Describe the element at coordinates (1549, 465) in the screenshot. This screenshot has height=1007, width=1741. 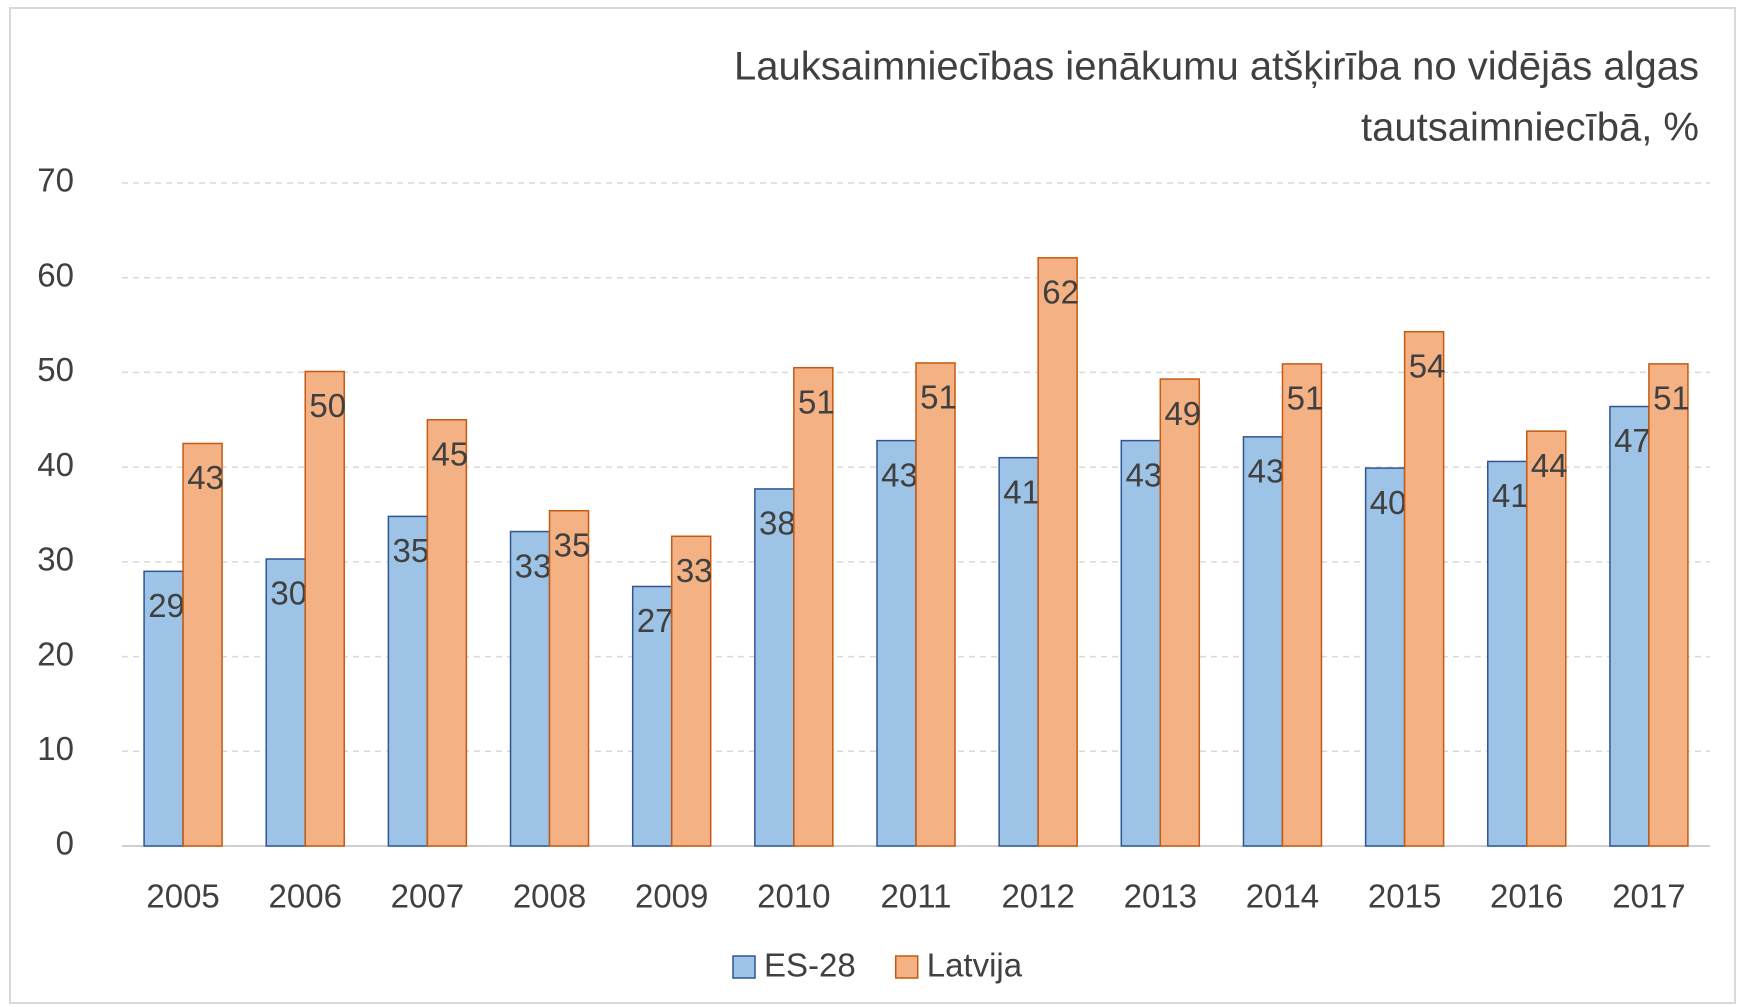
I see `data-label: 44` at that location.